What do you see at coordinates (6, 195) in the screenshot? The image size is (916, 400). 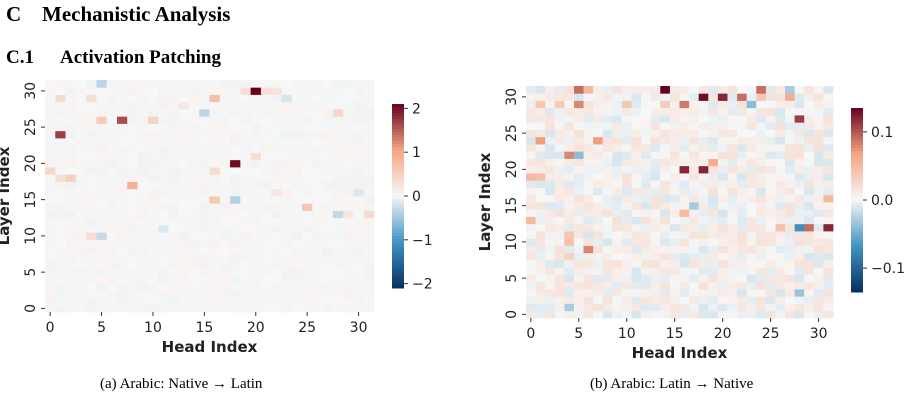 I see `y-axis-label: Layer Index` at bounding box center [6, 195].